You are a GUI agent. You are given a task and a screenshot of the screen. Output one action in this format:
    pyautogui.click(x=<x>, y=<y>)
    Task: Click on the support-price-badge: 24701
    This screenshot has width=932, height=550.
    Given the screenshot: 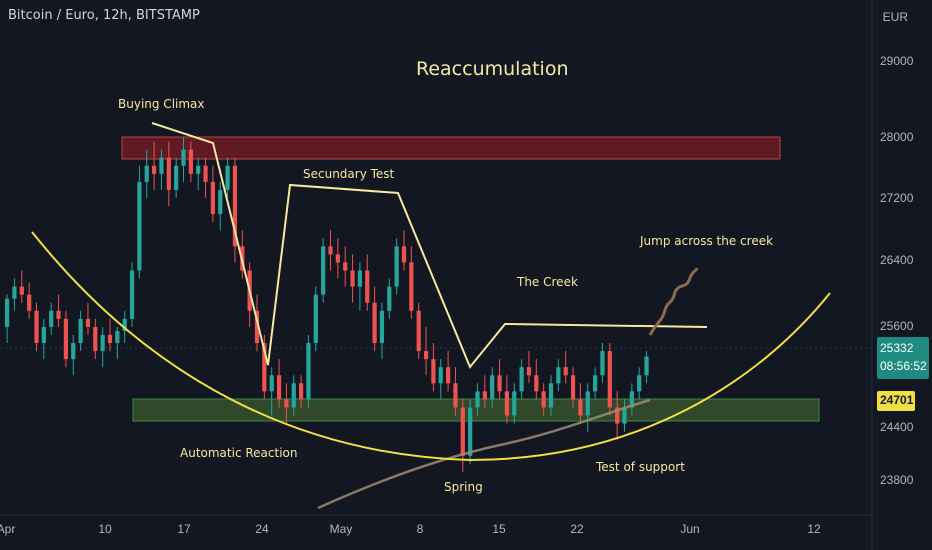 What is the action you would take?
    pyautogui.click(x=896, y=401)
    